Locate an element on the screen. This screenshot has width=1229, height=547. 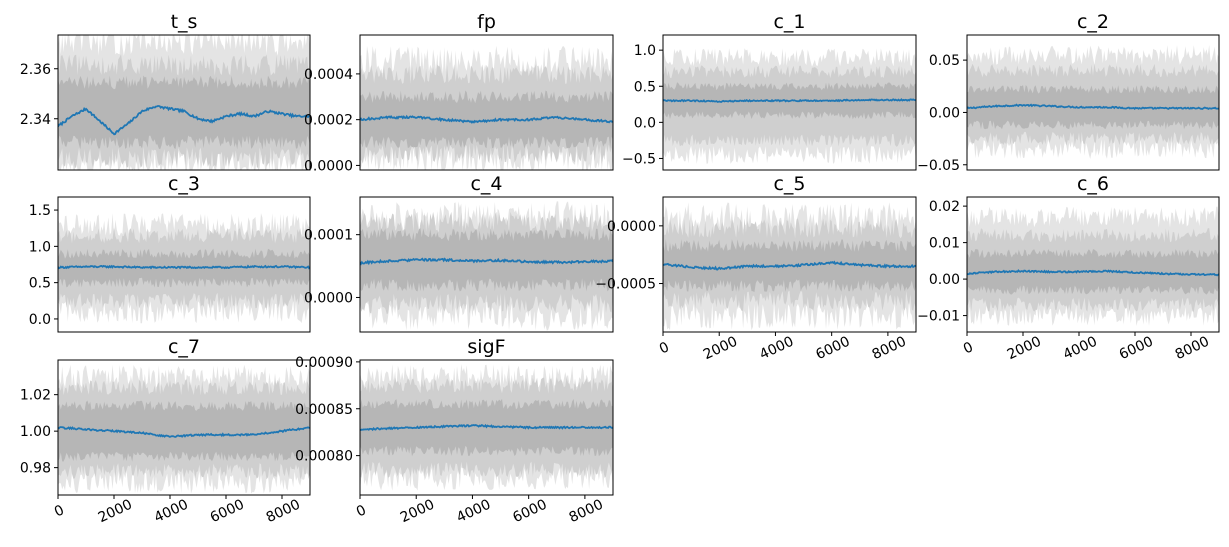
y-tick-label: 0.0002 is located at coordinates (328, 121).